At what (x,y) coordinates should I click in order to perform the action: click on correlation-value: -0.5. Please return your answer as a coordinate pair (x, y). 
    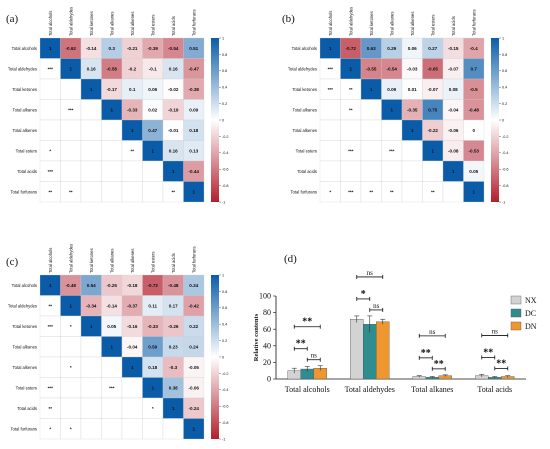
    Looking at the image, I should click on (474, 89).